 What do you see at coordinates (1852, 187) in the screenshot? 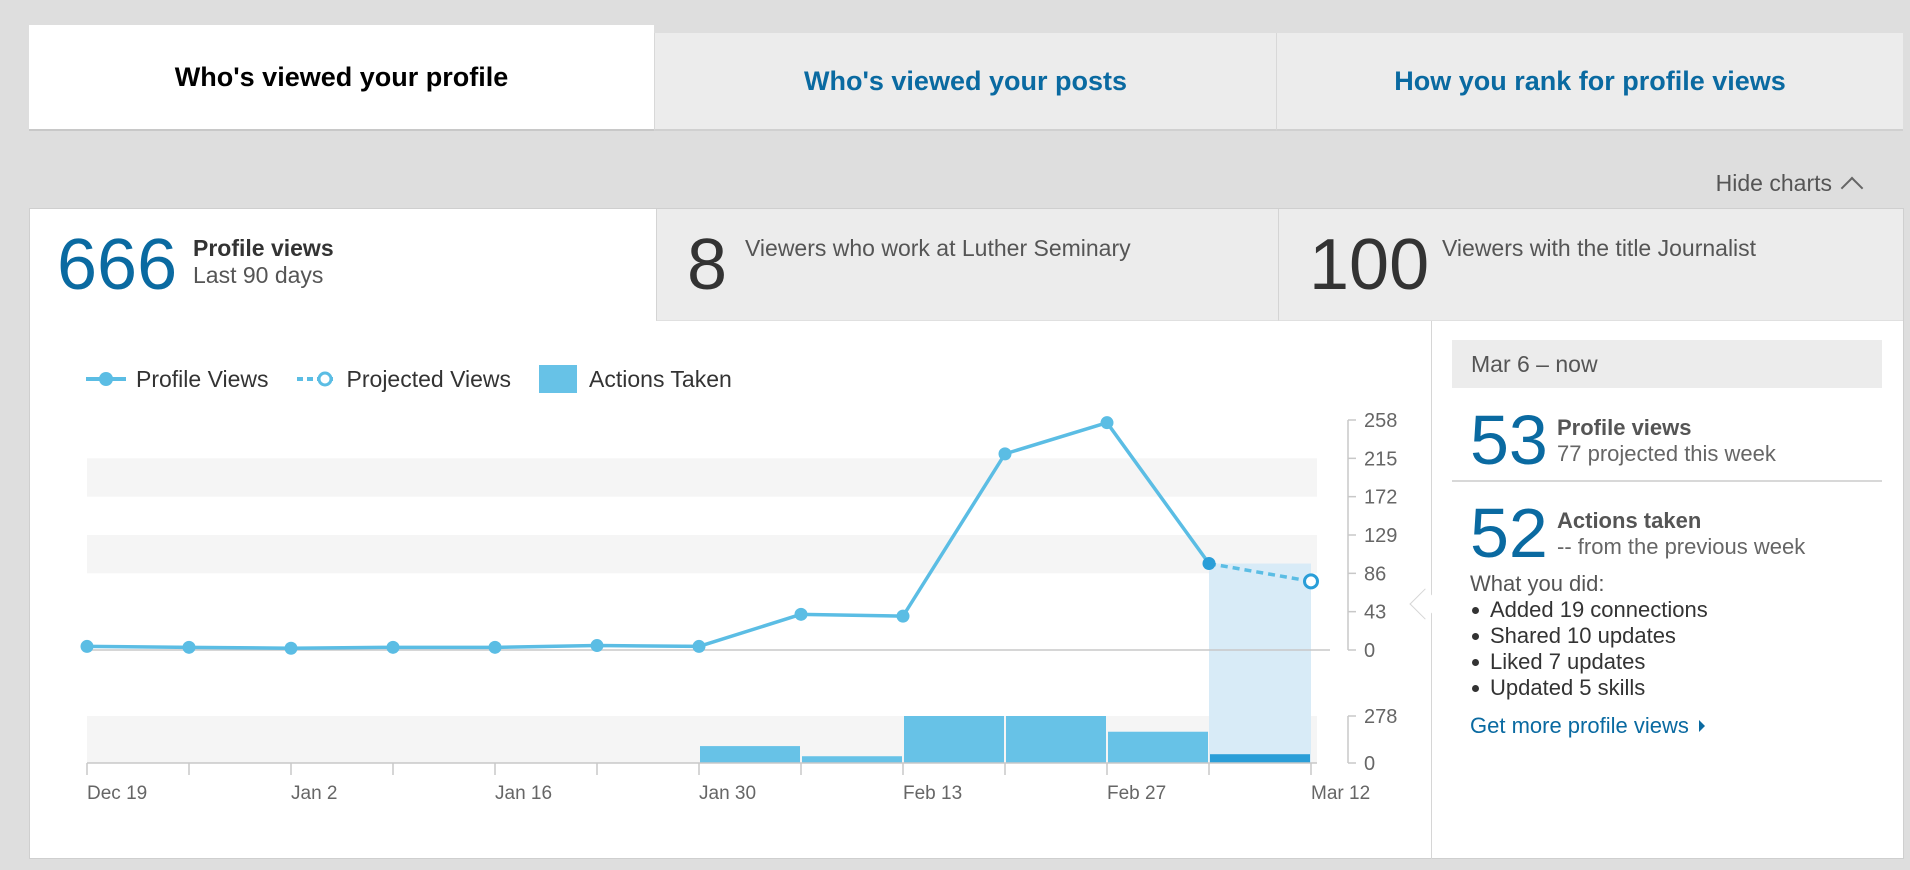
I see `chevron-up-icon` at bounding box center [1852, 187].